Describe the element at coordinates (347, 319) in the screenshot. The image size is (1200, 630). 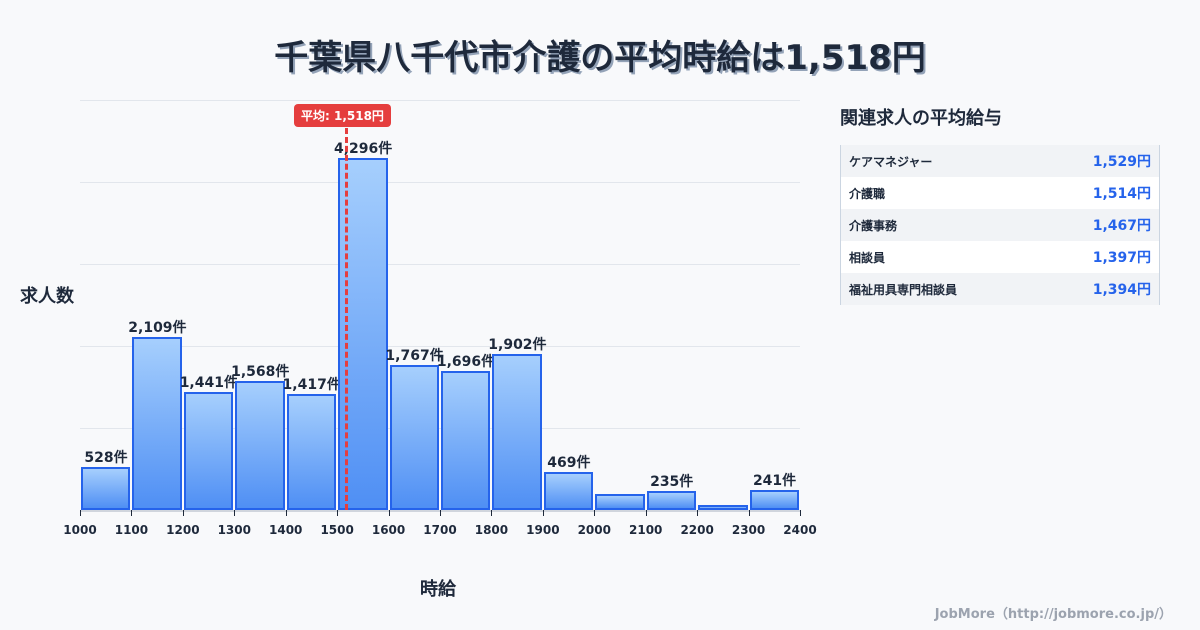
I see `average-line` at that location.